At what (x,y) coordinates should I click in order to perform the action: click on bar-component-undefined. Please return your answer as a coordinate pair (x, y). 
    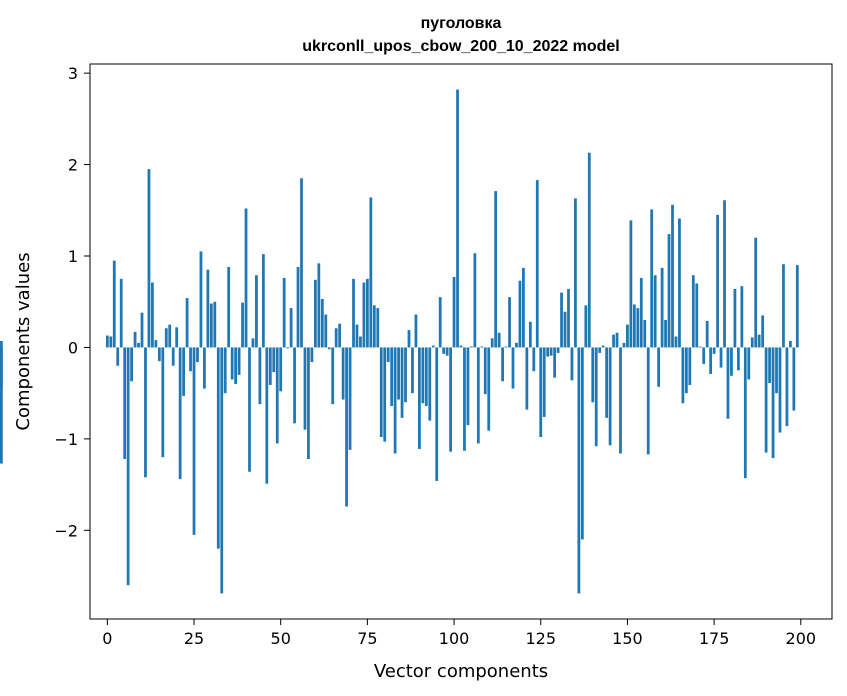
    Looking at the image, I should click on (1, 344).